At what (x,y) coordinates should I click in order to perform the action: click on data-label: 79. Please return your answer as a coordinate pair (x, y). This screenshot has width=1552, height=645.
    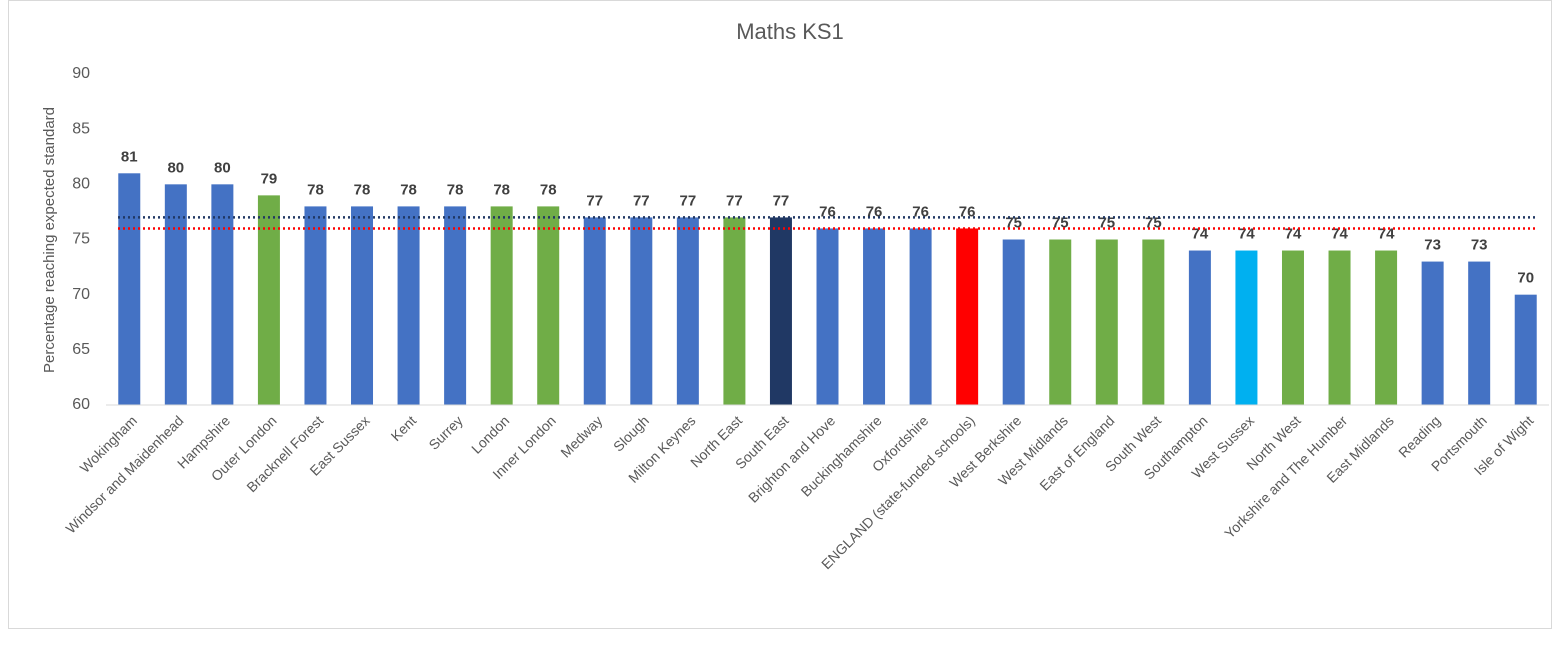
    Looking at the image, I should click on (269, 178).